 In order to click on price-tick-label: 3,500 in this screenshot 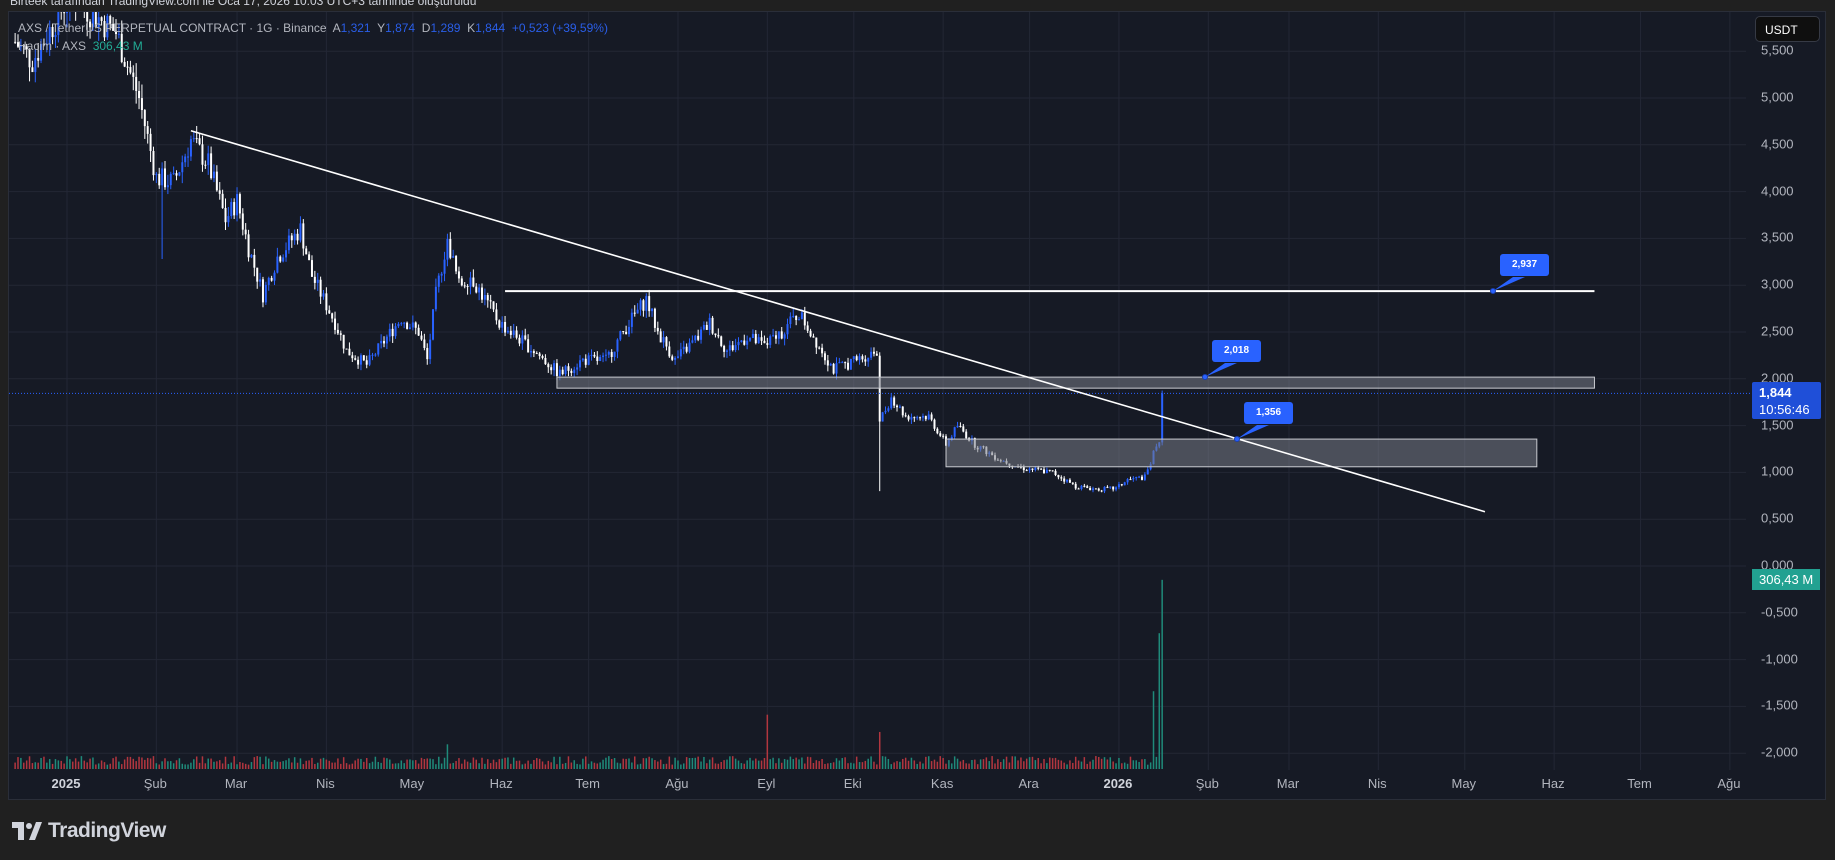, I will do `click(1777, 237)`.